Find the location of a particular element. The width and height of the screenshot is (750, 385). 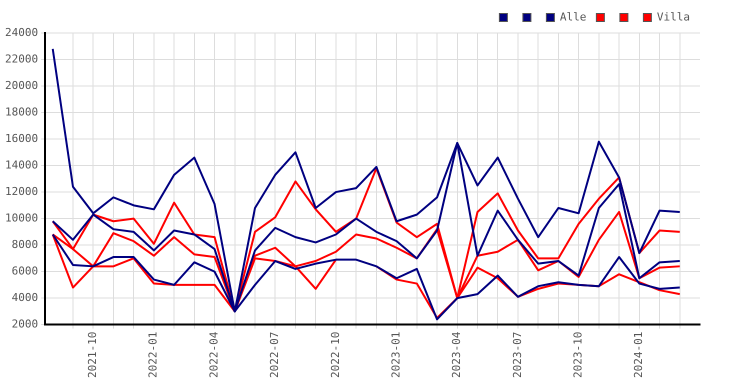

x-tick-label: 2021-10 is located at coordinates (93, 355).